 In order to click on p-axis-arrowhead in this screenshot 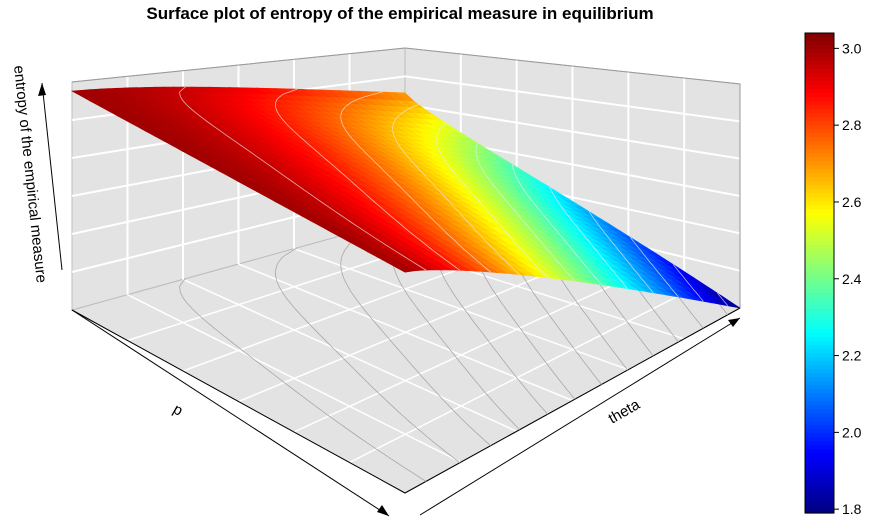, I will do `click(383, 510)`.